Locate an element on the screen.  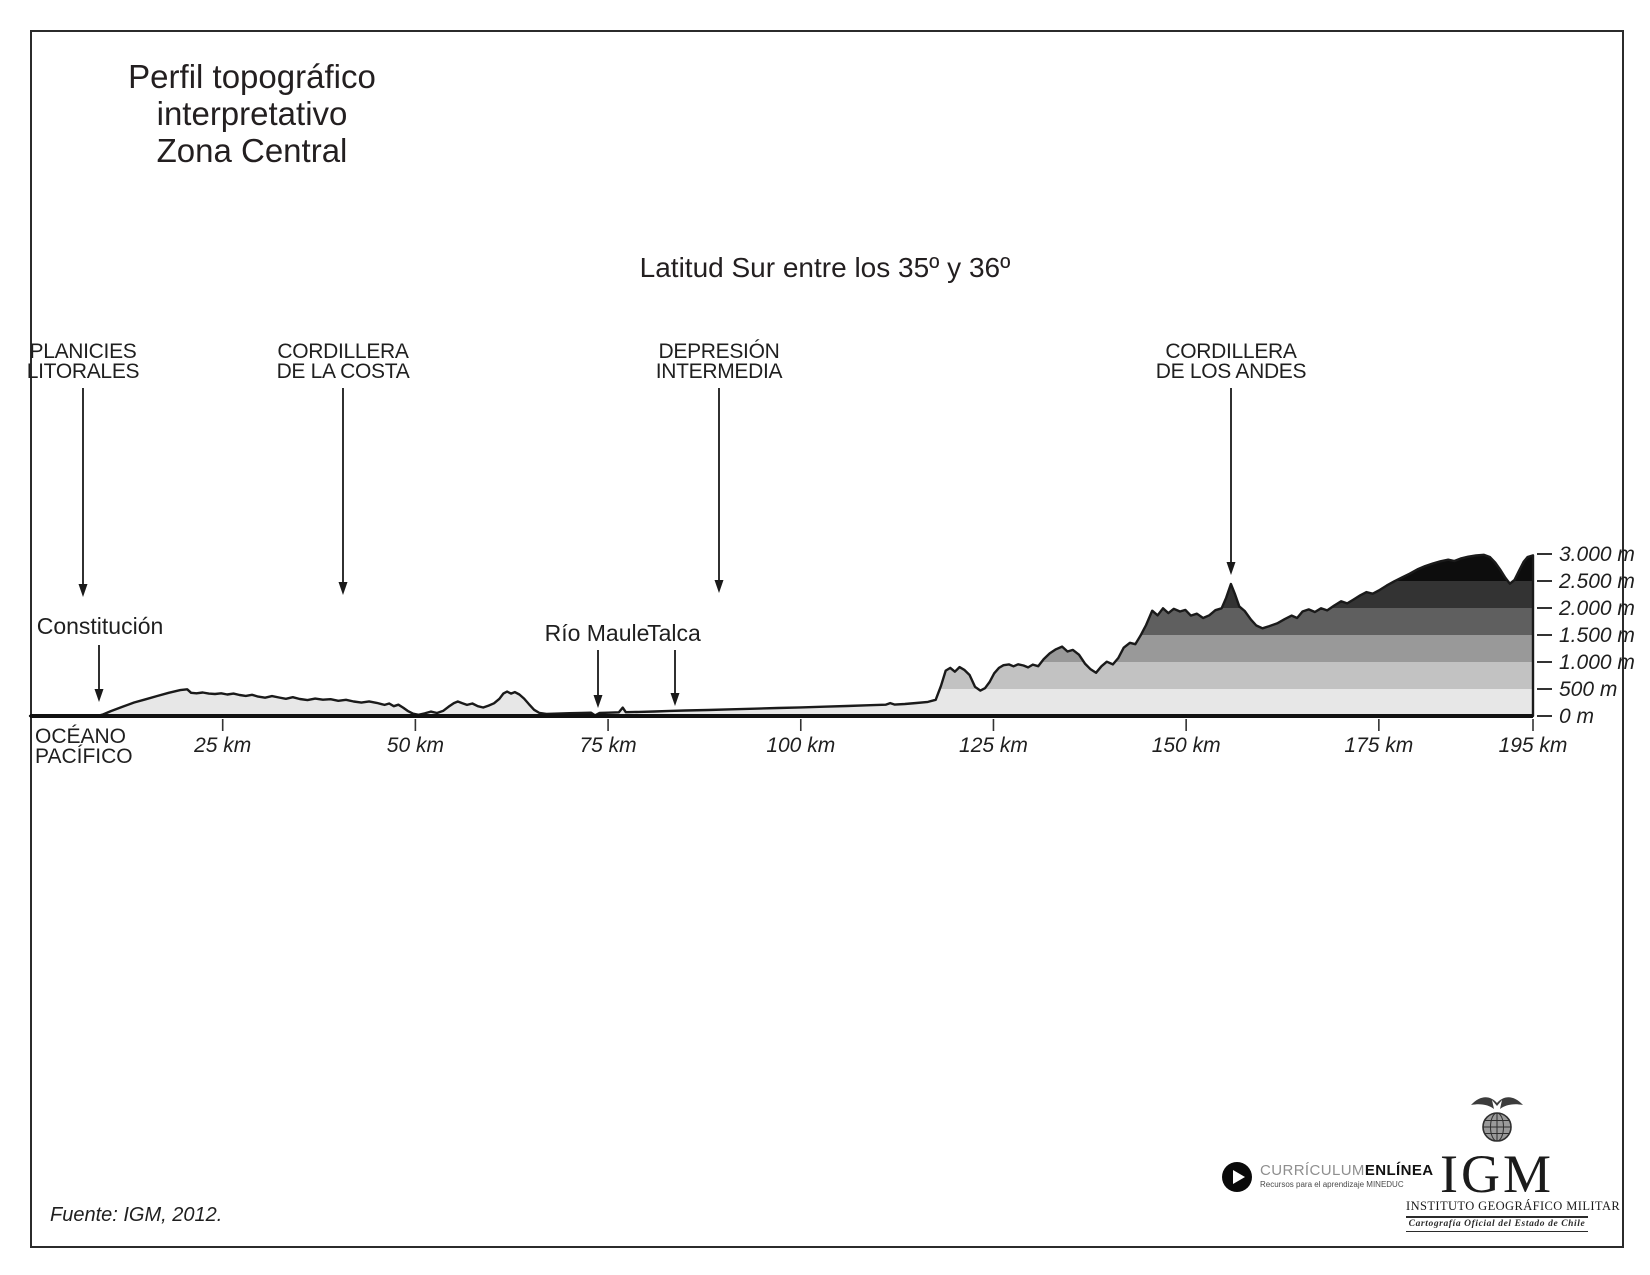
x-tick-label-25km: 25 km is located at coordinates (222, 745).